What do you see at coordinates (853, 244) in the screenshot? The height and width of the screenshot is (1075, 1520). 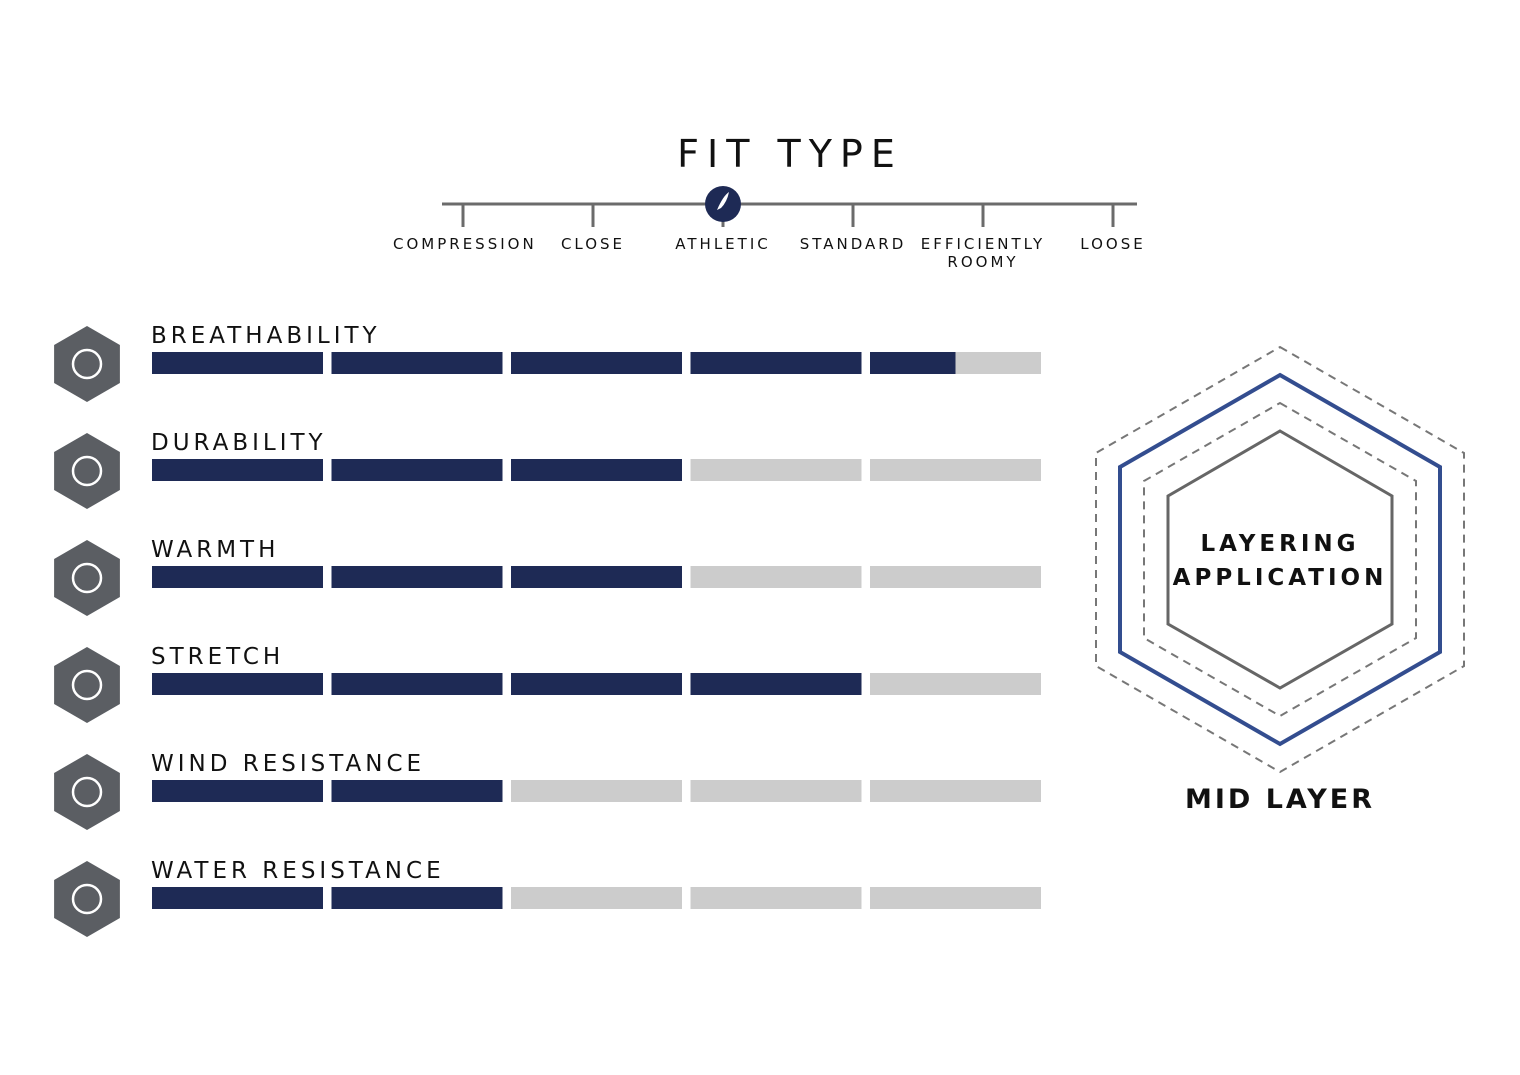 I see `fit-option: STANDARD` at bounding box center [853, 244].